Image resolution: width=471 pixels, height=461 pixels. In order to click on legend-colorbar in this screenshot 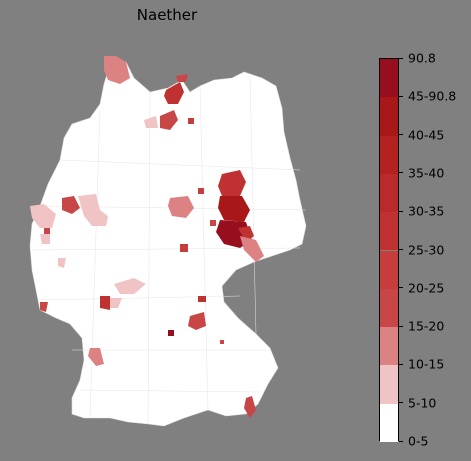, I will do `click(389, 250)`.